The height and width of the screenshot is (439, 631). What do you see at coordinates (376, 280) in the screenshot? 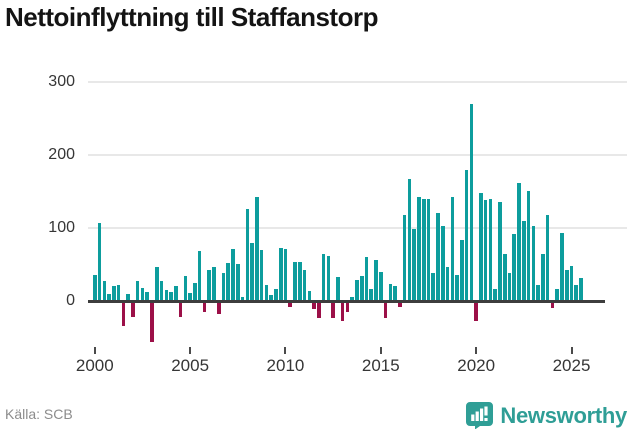
I see `bar-2014-Q4` at bounding box center [376, 280].